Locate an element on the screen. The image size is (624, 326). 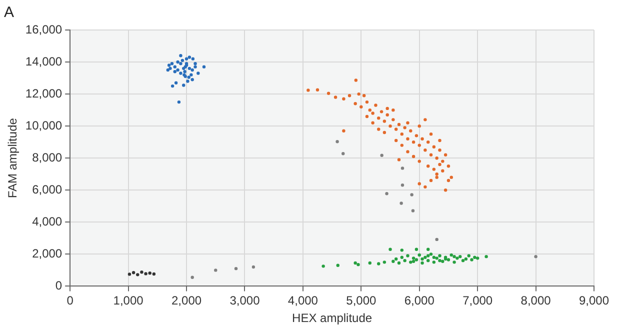
x-tick-label: 9,000 is located at coordinates (594, 301).